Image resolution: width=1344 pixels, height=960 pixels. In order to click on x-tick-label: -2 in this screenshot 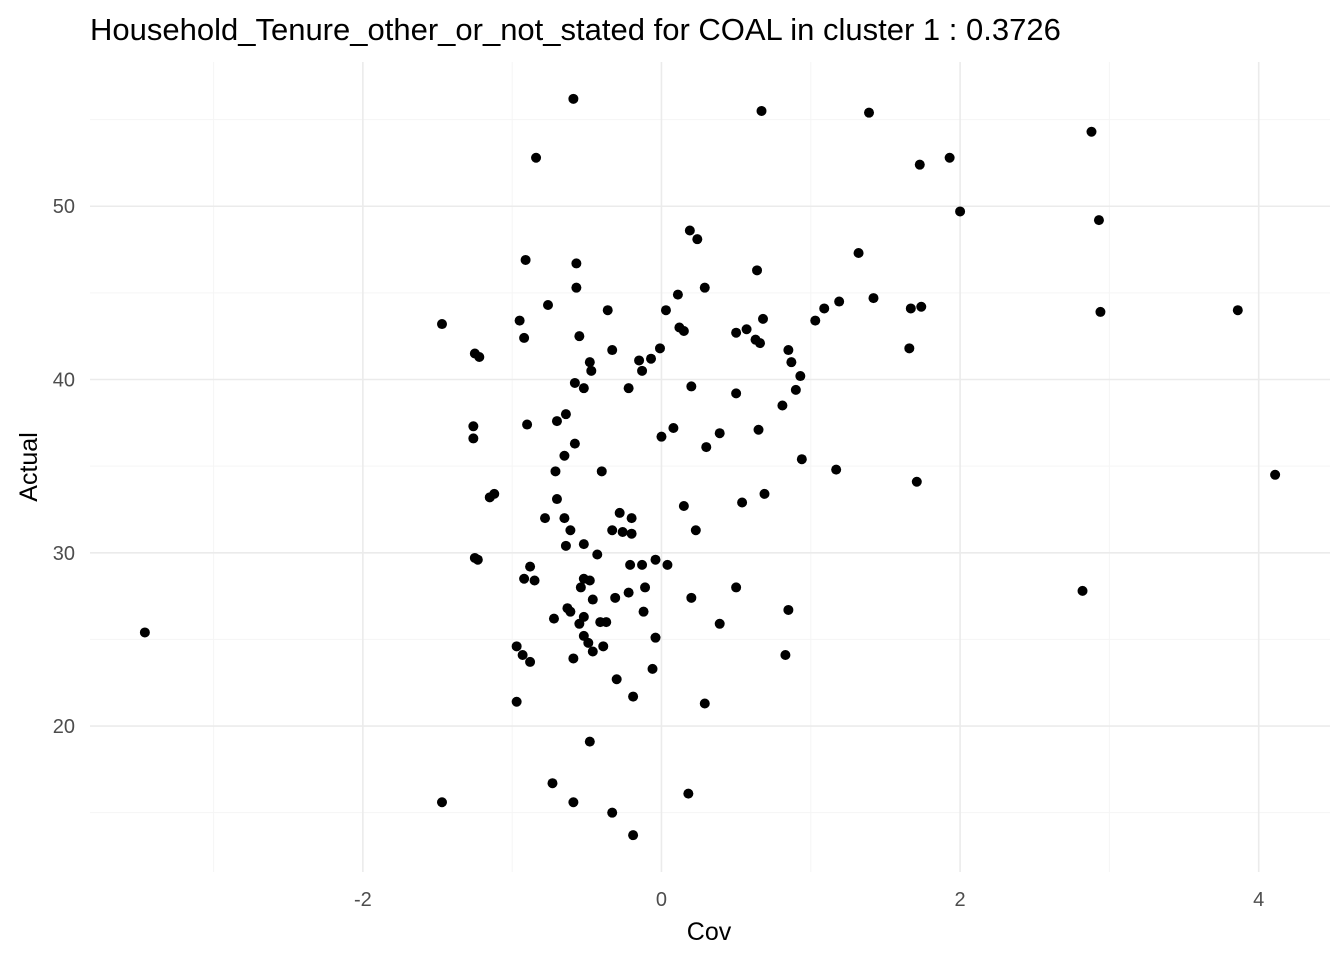, I will do `click(363, 900)`.